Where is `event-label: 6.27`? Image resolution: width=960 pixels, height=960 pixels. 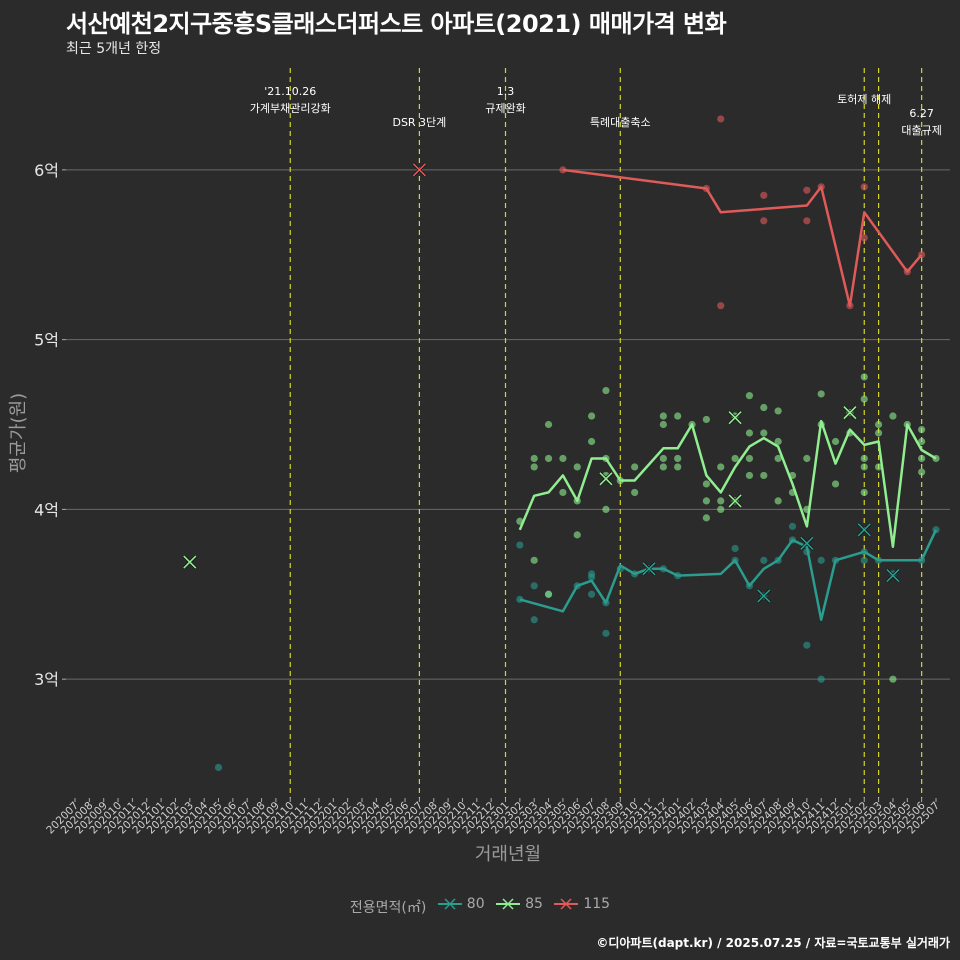
event-label: 6.27 is located at coordinates (921, 113).